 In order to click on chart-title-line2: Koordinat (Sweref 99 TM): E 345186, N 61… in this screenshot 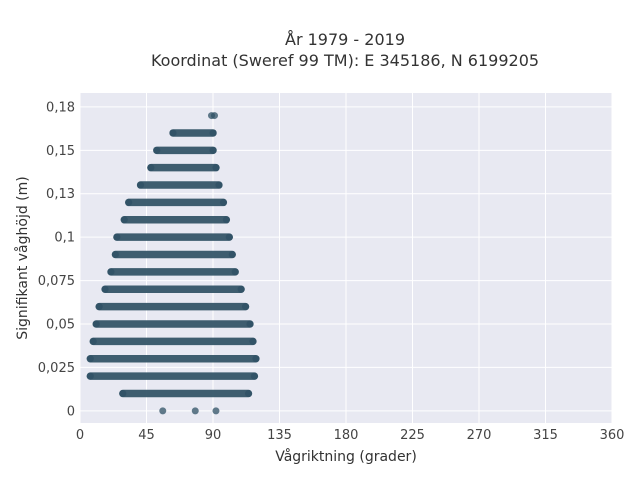, I will do `click(345, 60)`.